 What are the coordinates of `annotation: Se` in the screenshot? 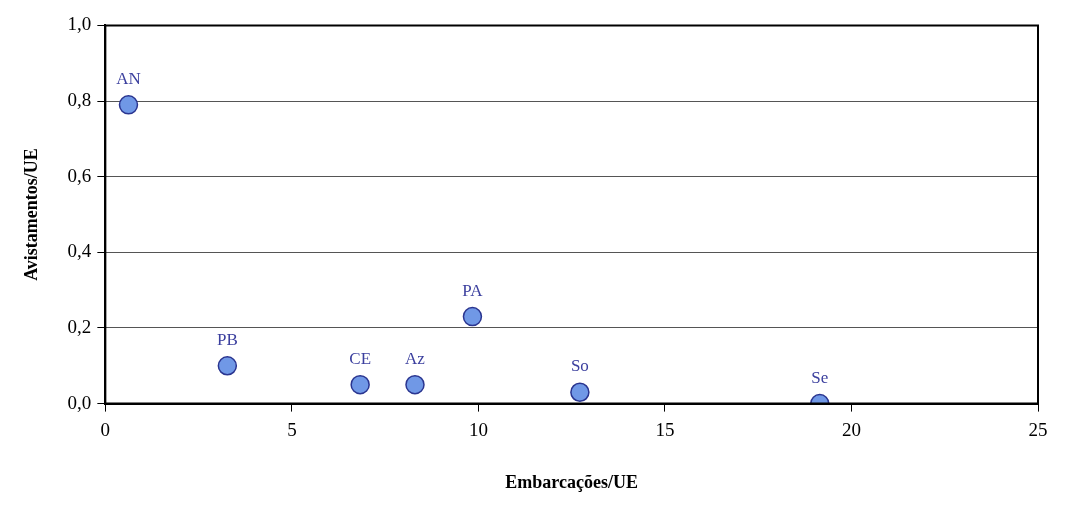 It's located at (820, 377).